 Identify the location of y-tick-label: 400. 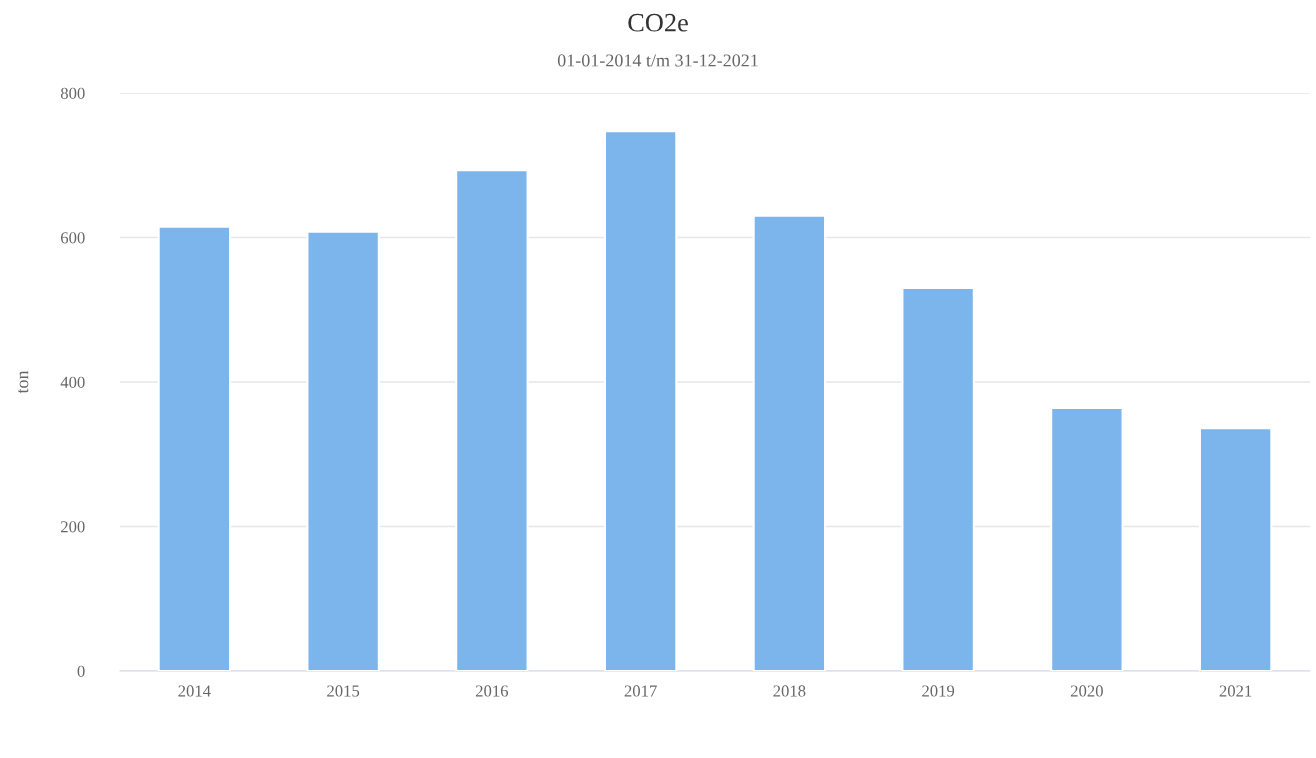
(72, 382).